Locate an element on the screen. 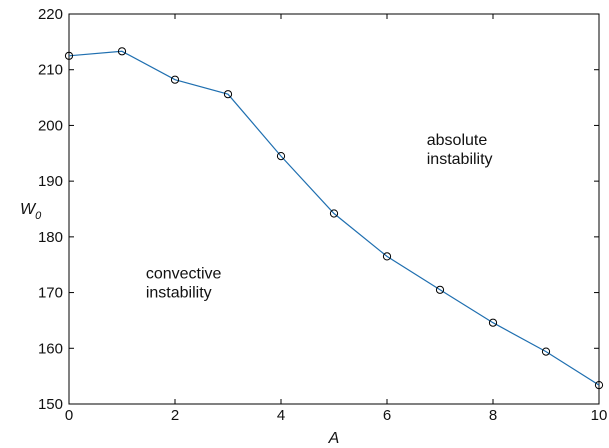 Image resolution: width=609 pixels, height=448 pixels. y-tick-label: 170 is located at coordinates (50, 293).